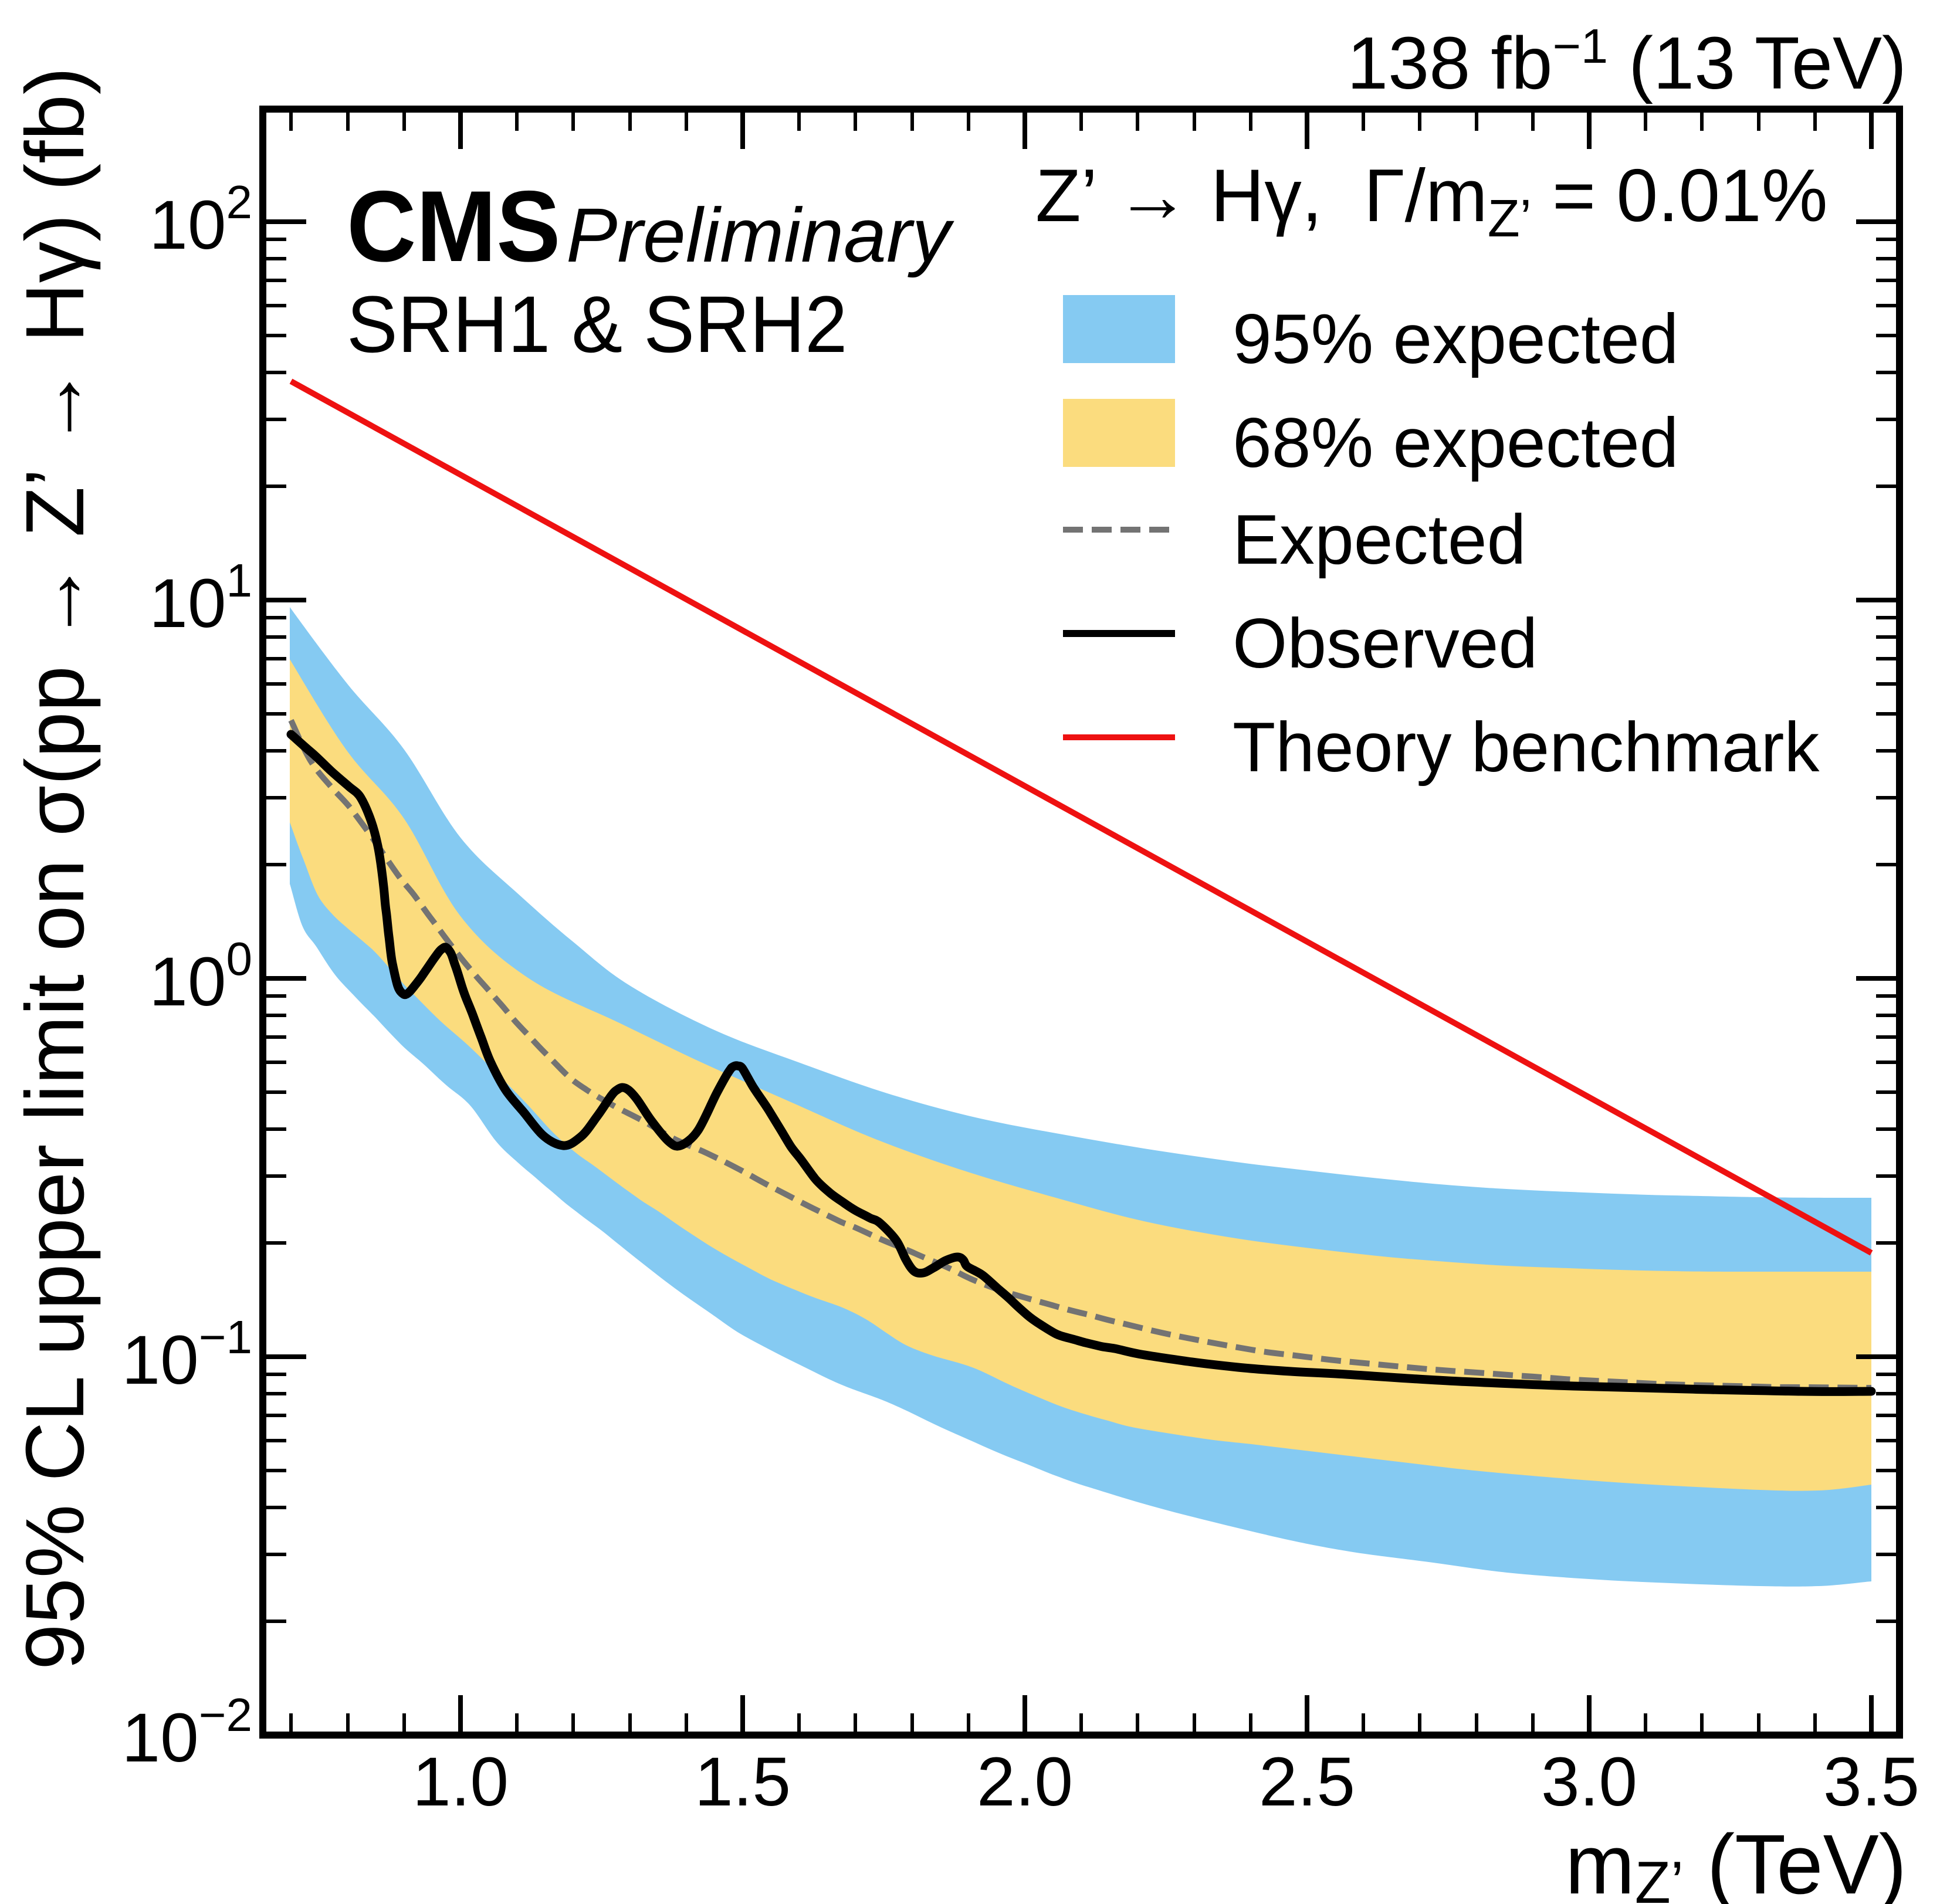  I want to click on svg-text: Theory benchmark, so click(1526, 747).